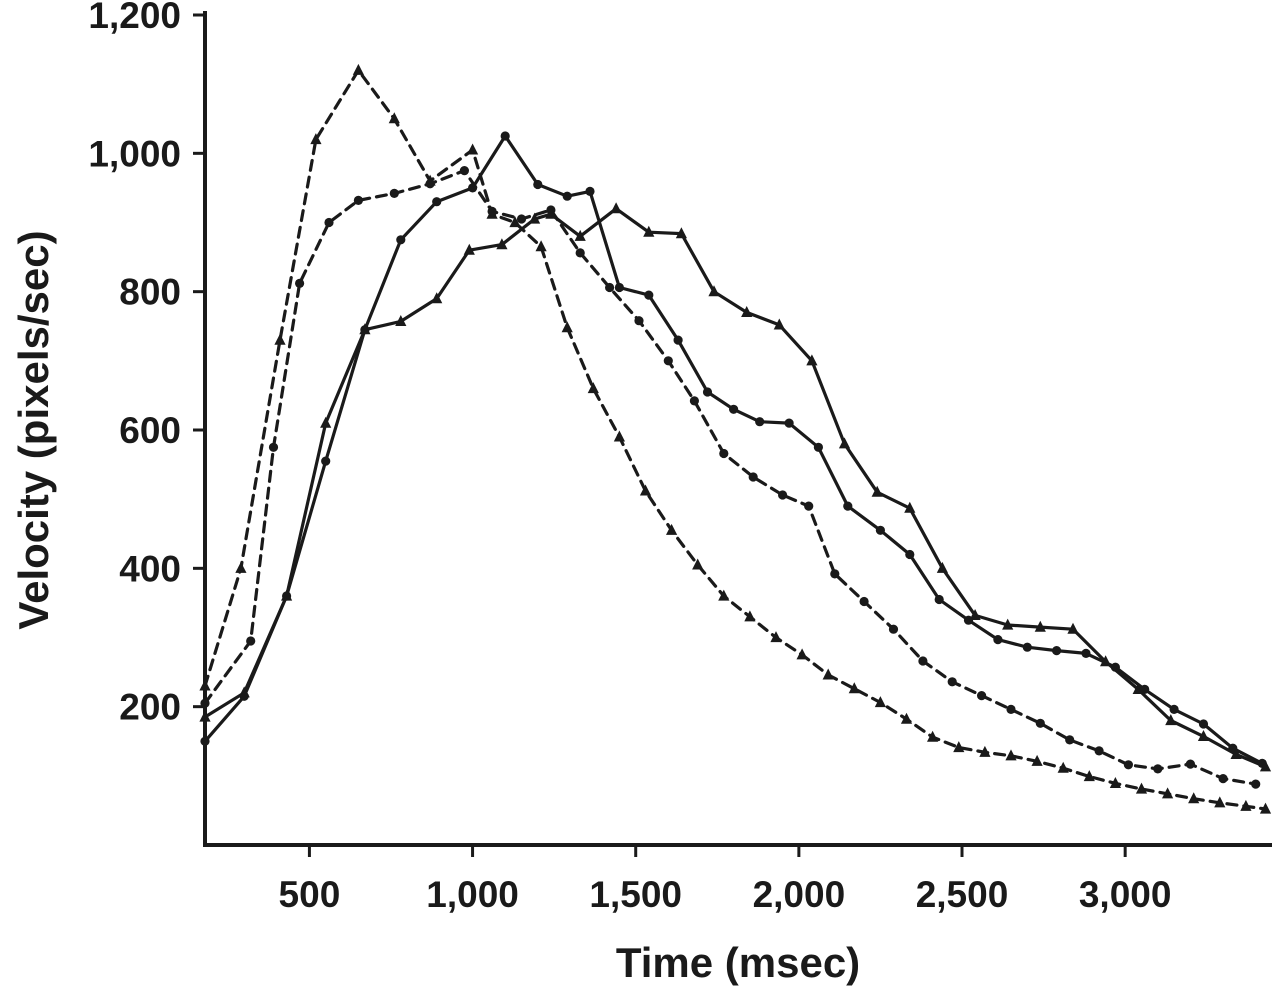 Image resolution: width=1279 pixels, height=997 pixels. I want to click on y-tick-label: 800, so click(150, 292).